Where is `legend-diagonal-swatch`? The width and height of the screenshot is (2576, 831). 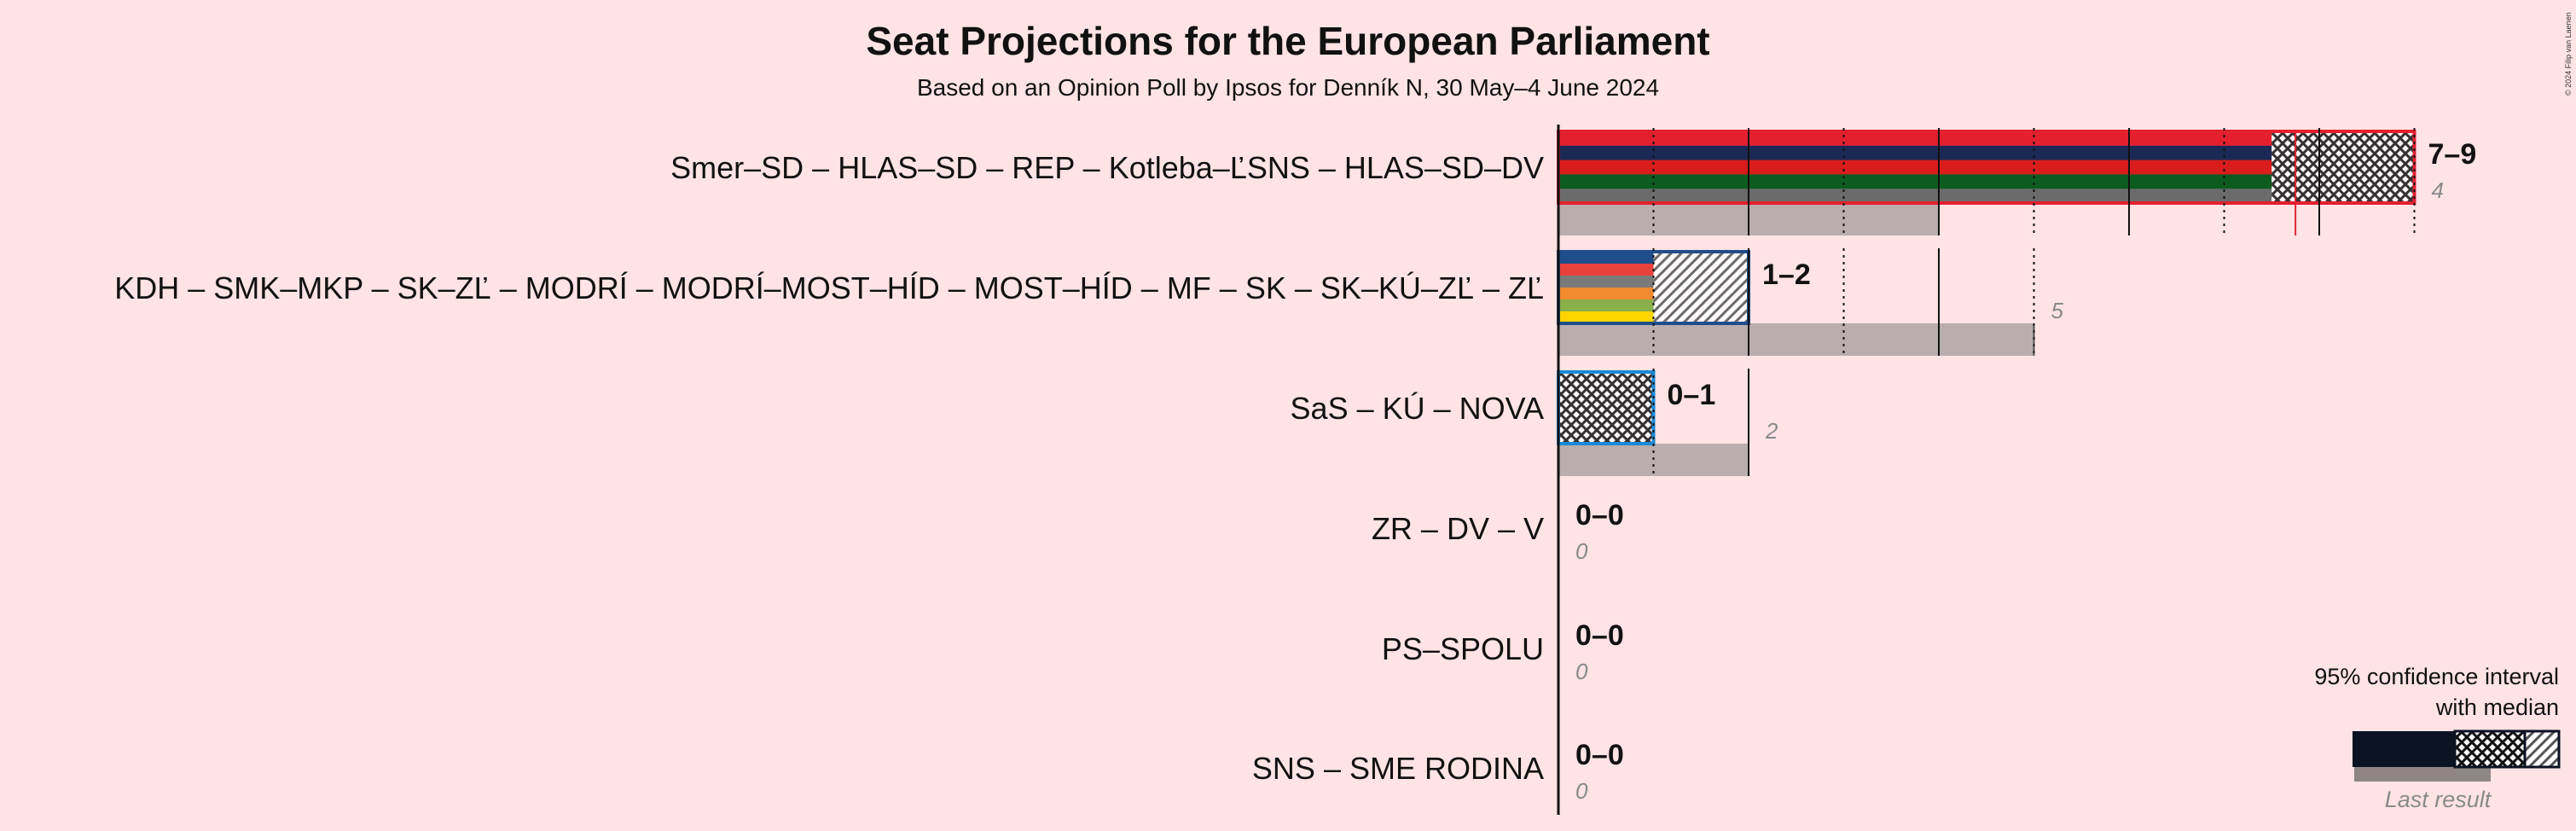 legend-diagonal-swatch is located at coordinates (2542, 749).